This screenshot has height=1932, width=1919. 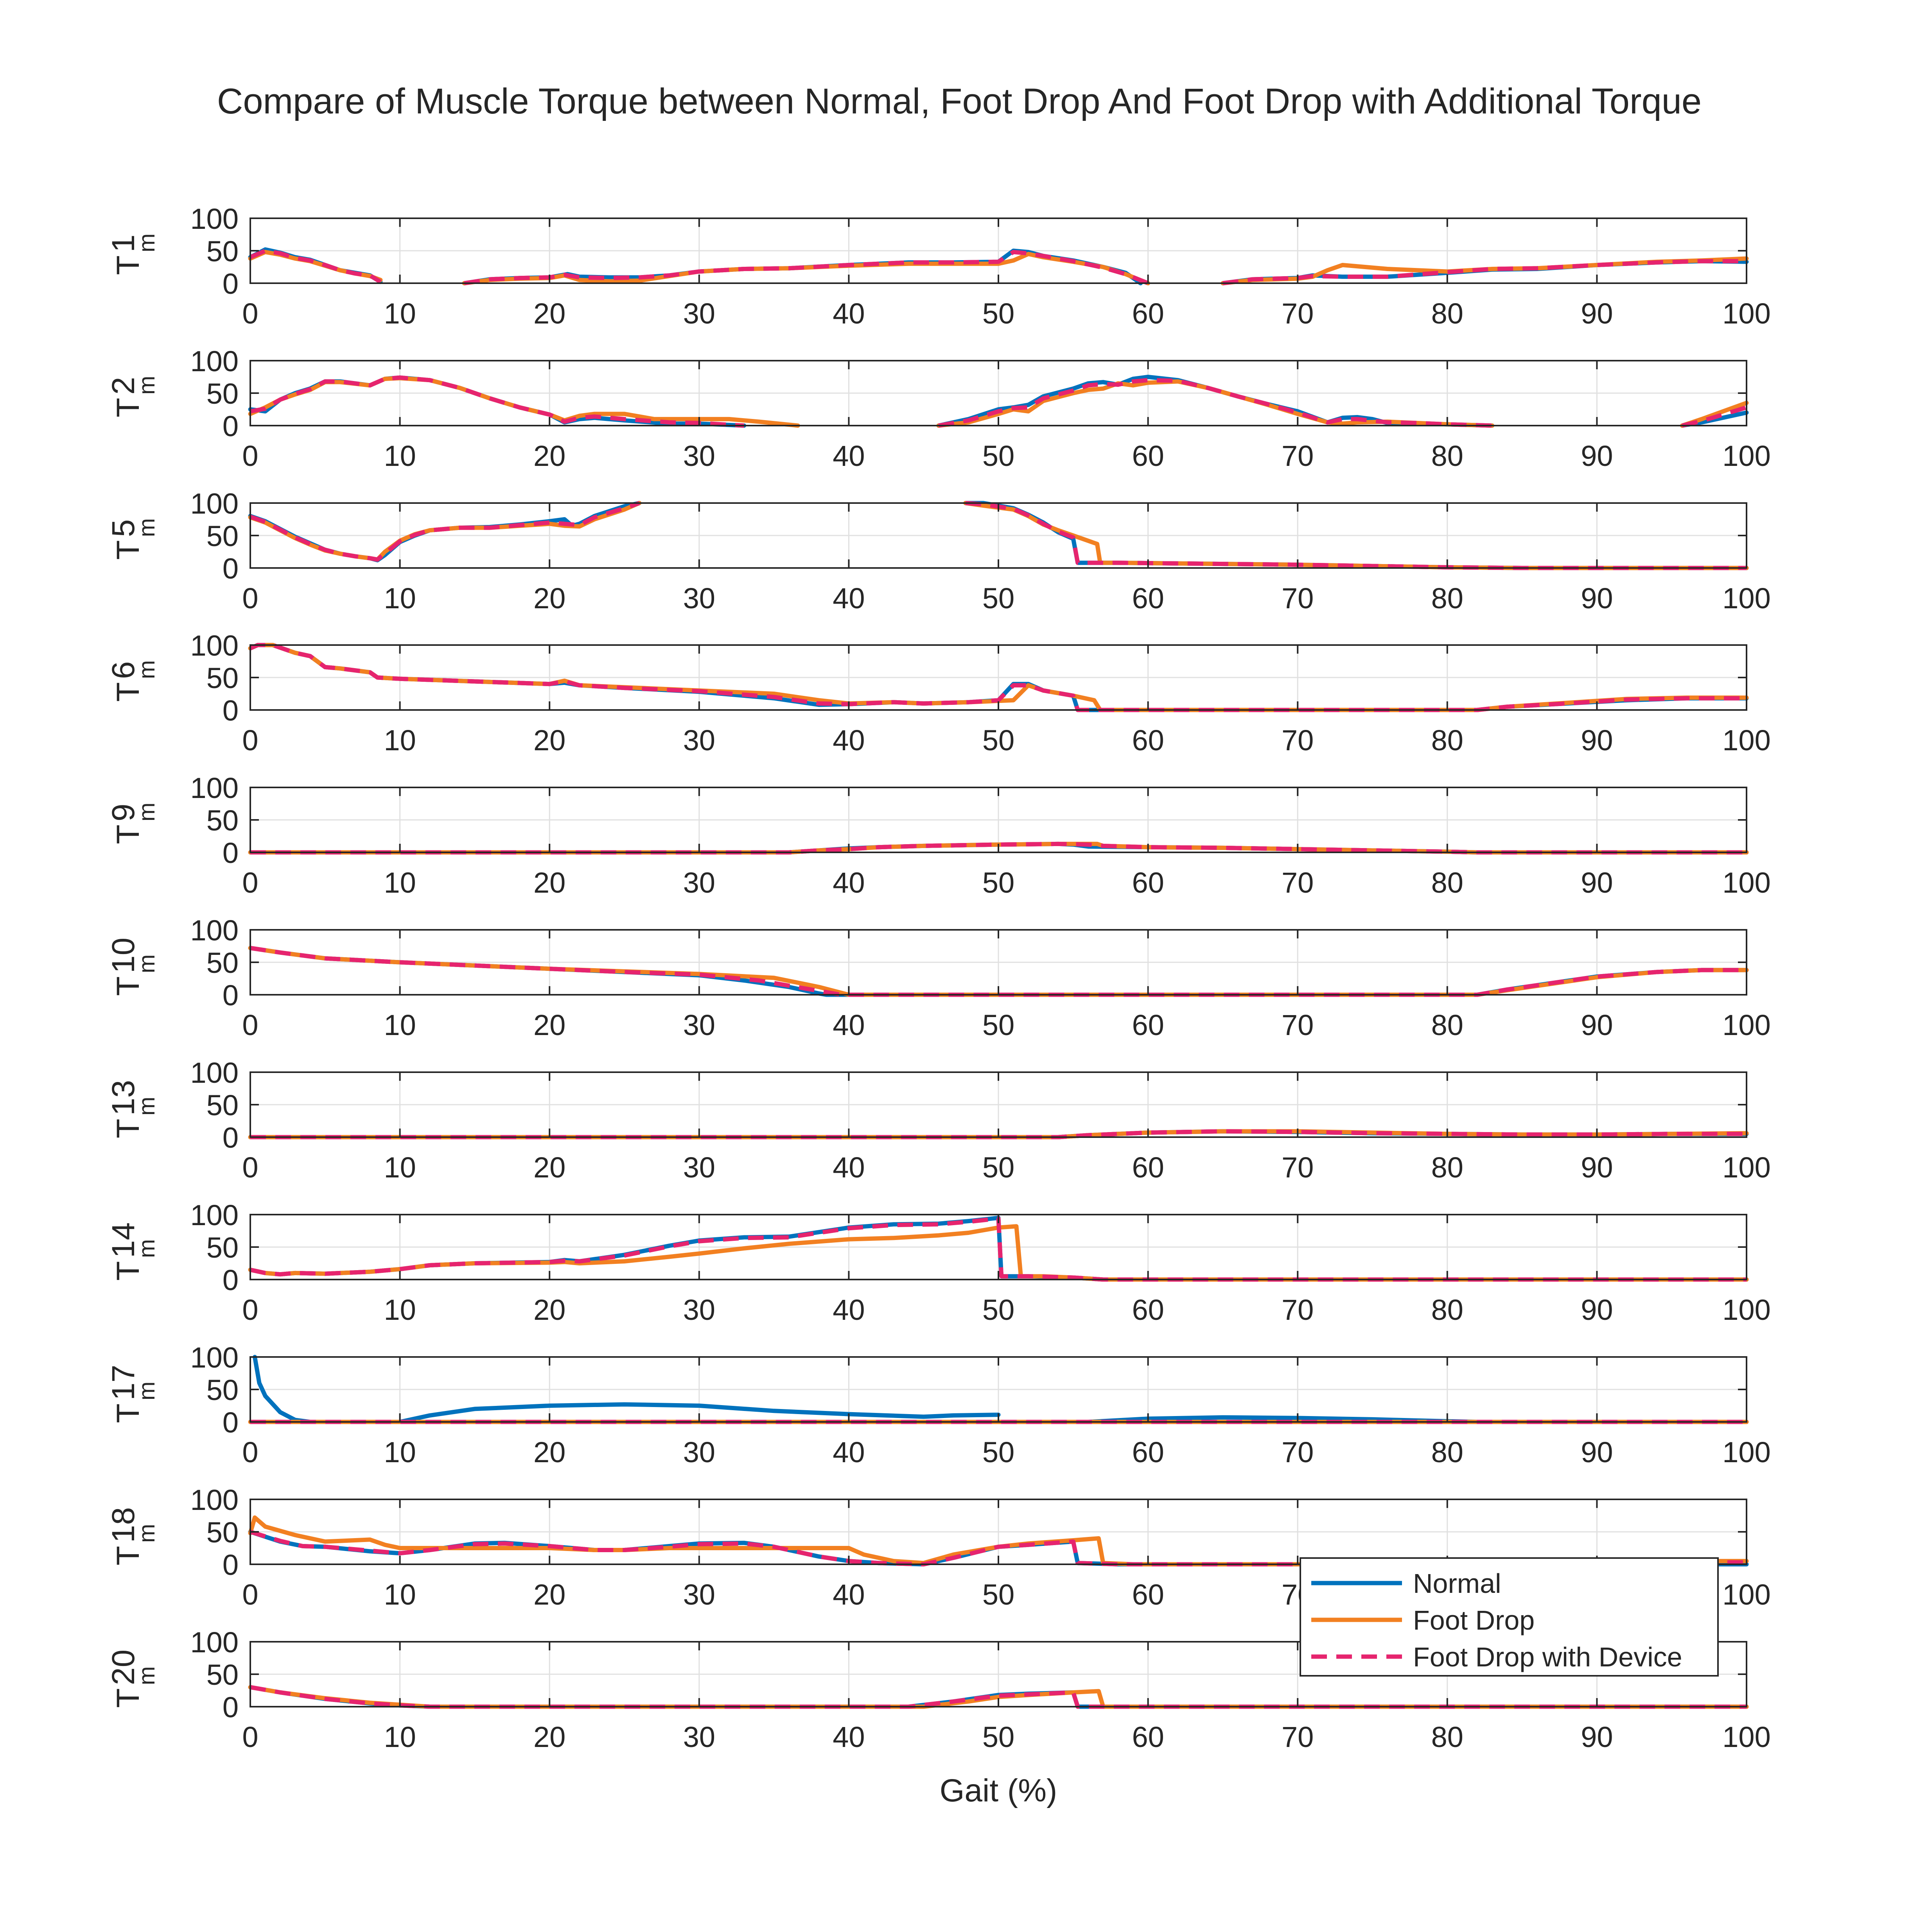 What do you see at coordinates (123, 528) in the screenshot?
I see `y-label-index: 5` at bounding box center [123, 528].